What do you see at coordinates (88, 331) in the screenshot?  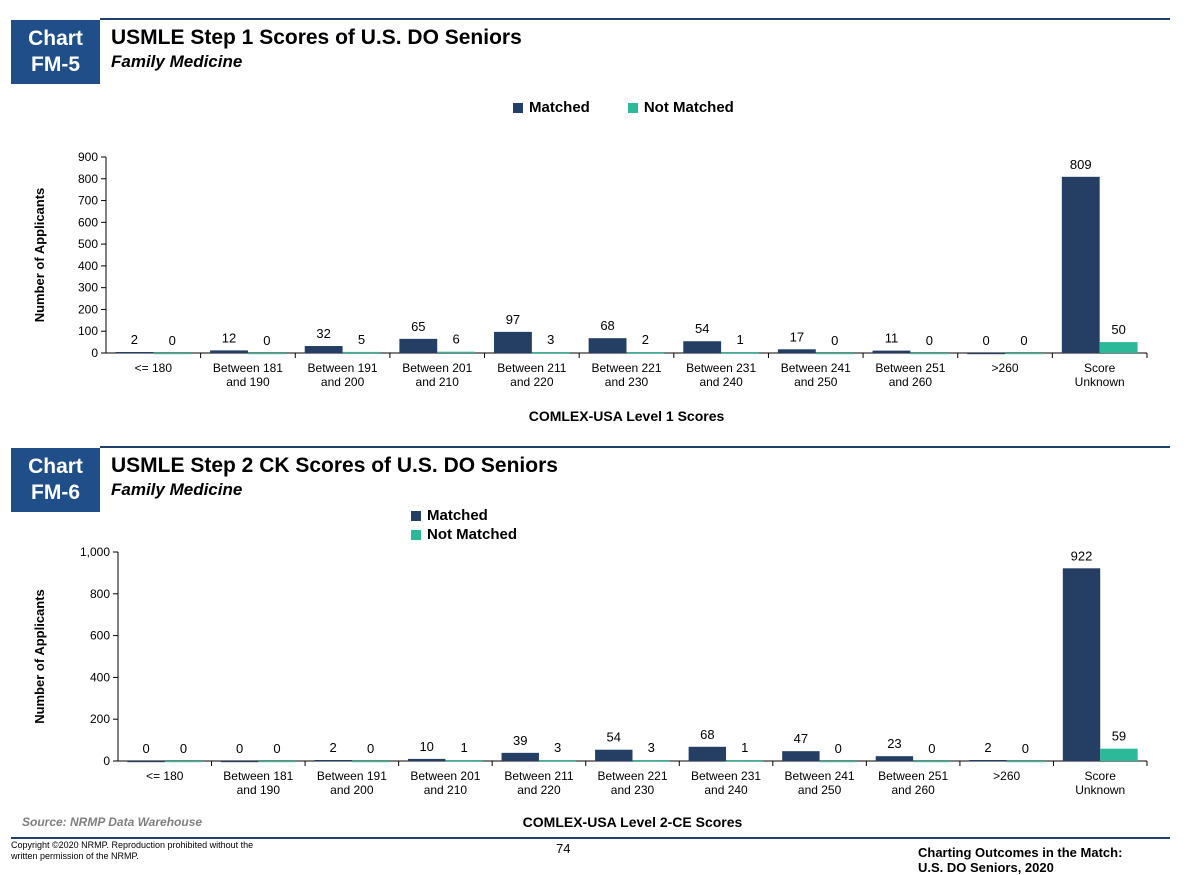 I see `y-tick-label: 100` at bounding box center [88, 331].